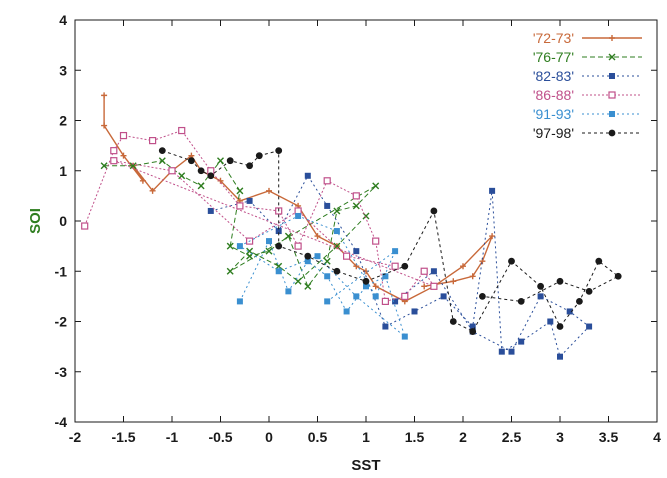 The image size is (667, 478). Describe the element at coordinates (366, 437) in the screenshot. I see `x-tick-label: 1` at that location.